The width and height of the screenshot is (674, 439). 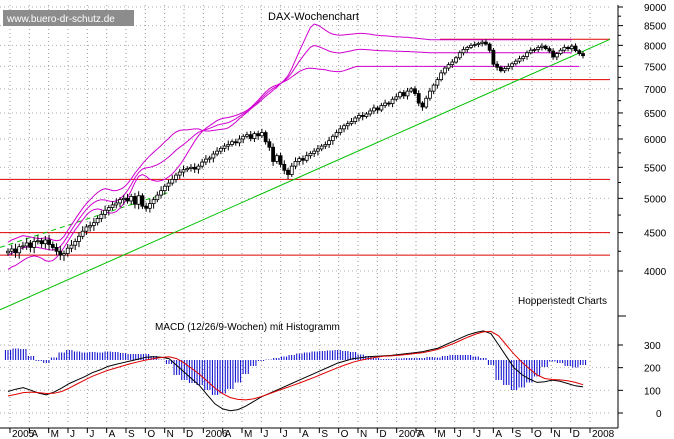 What do you see at coordinates (655, 90) in the screenshot?
I see `price-tick-label: 7000` at bounding box center [655, 90].